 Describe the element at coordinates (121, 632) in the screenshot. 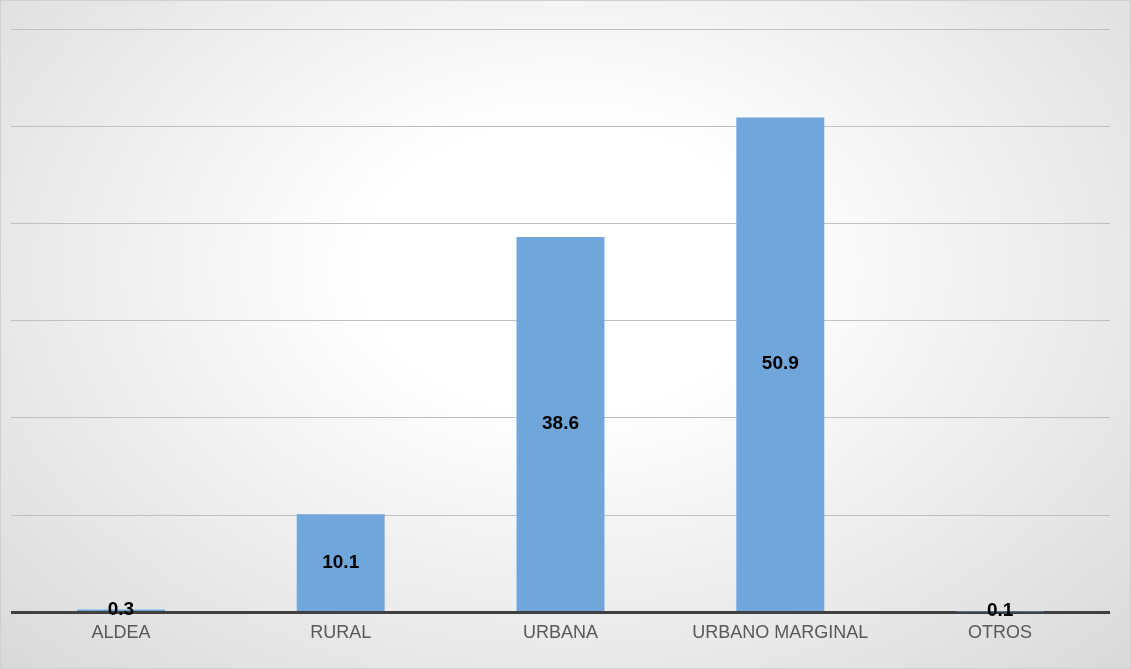

I see `x-tick-label: ALDEA` at that location.